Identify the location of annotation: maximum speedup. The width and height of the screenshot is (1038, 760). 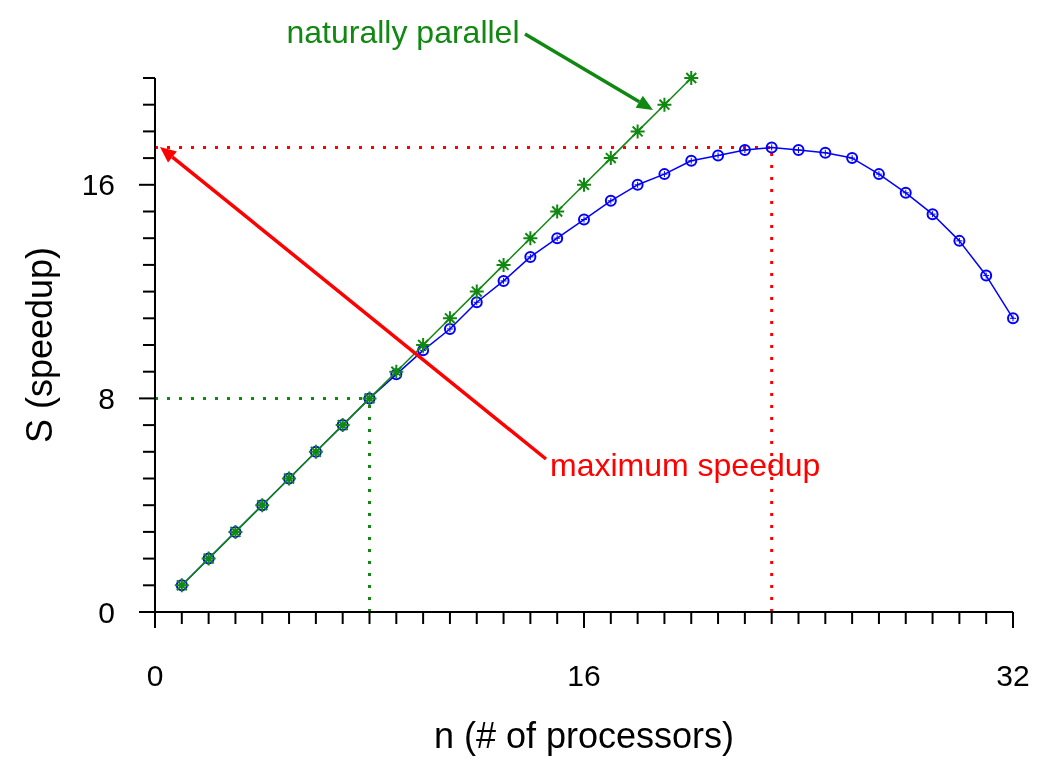
(685, 465).